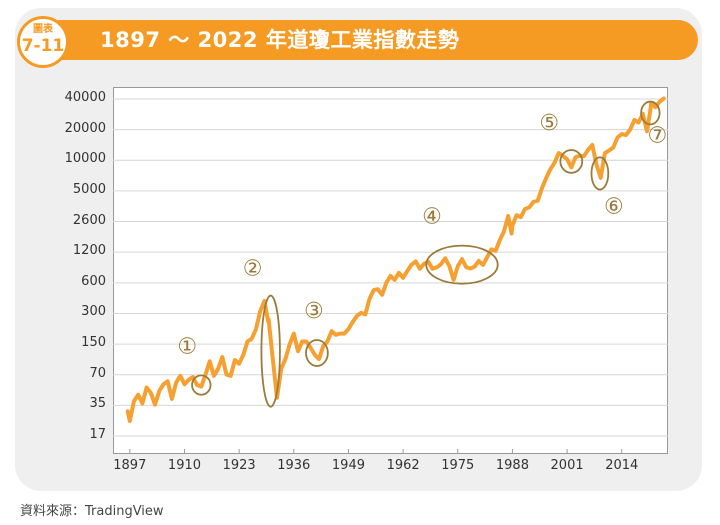 The height and width of the screenshot is (525, 720). Describe the element at coordinates (93, 343) in the screenshot. I see `y-tick-label: 150` at that location.